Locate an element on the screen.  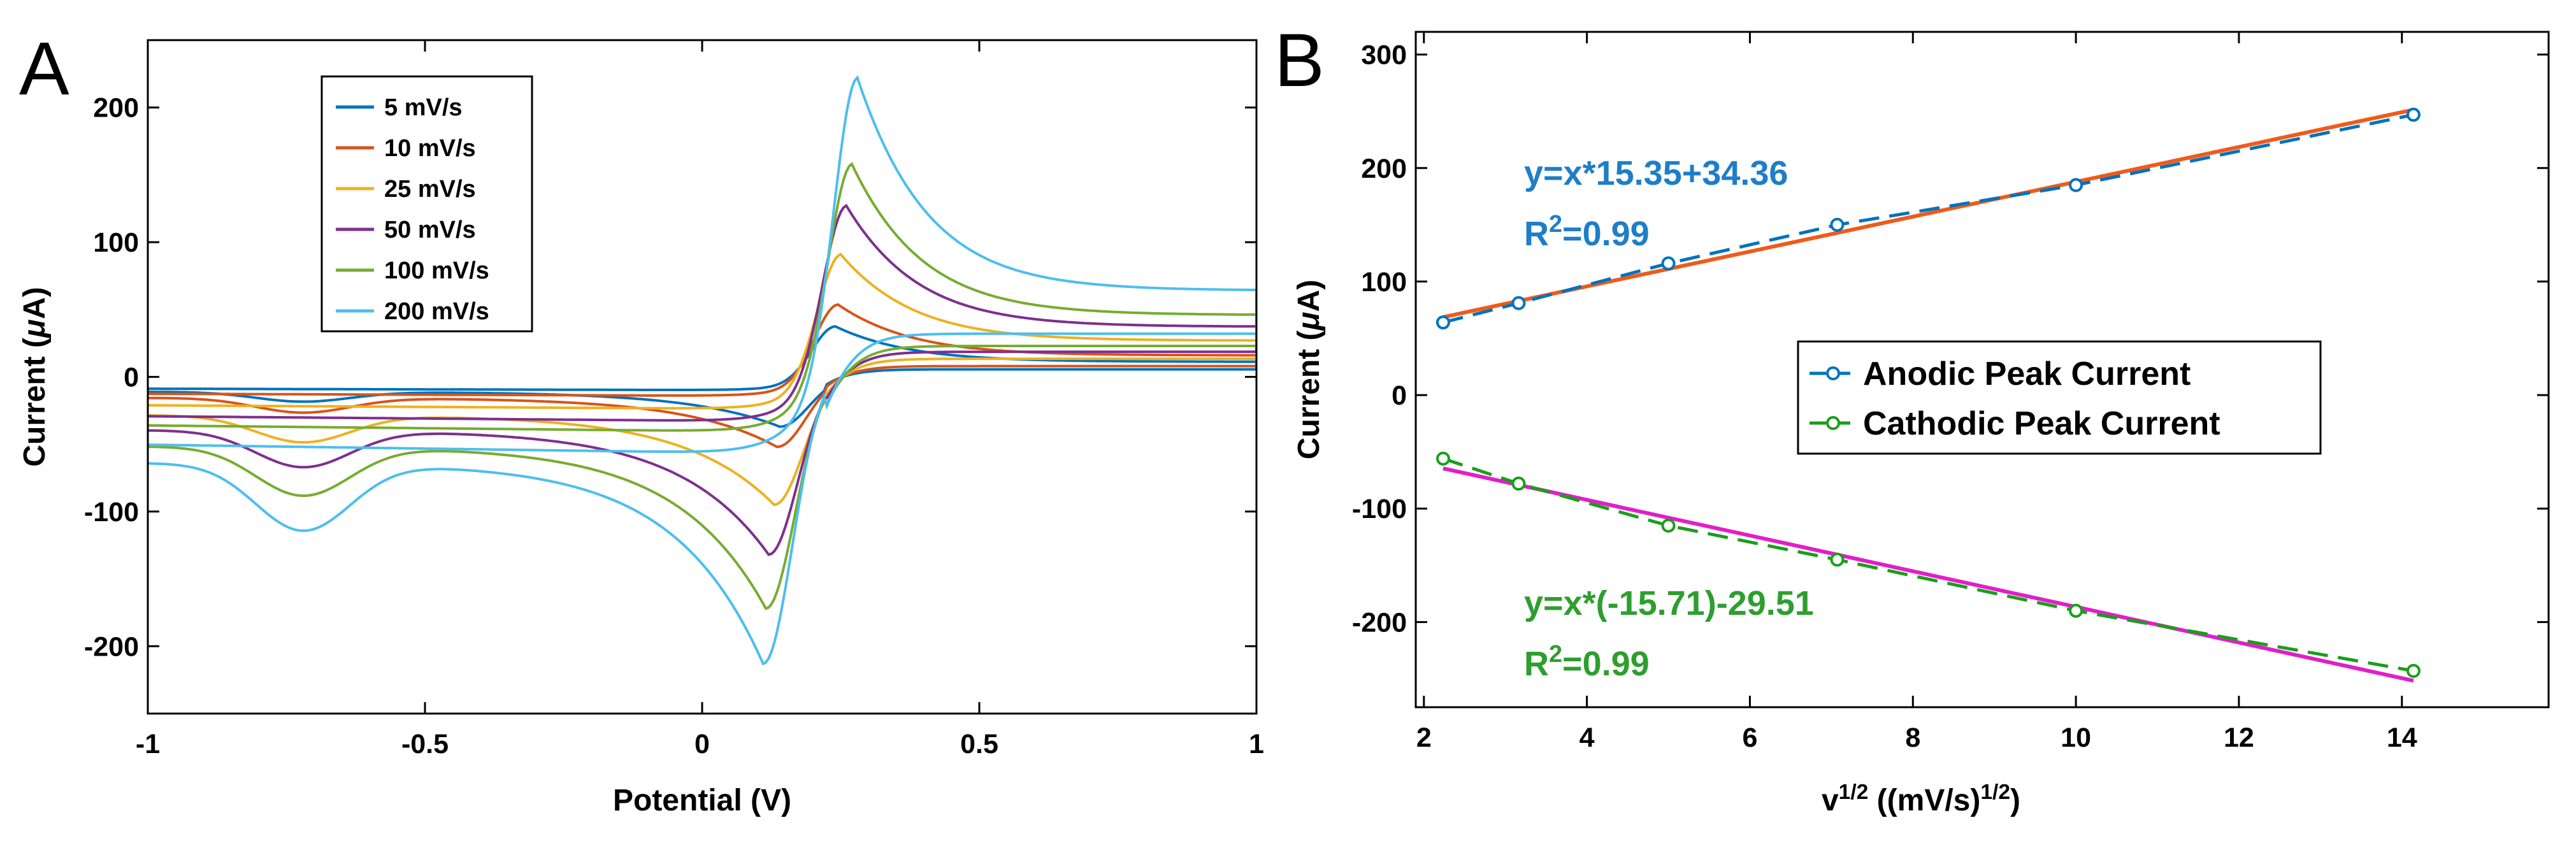
x-tick-label-b: 10 is located at coordinates (2076, 737).